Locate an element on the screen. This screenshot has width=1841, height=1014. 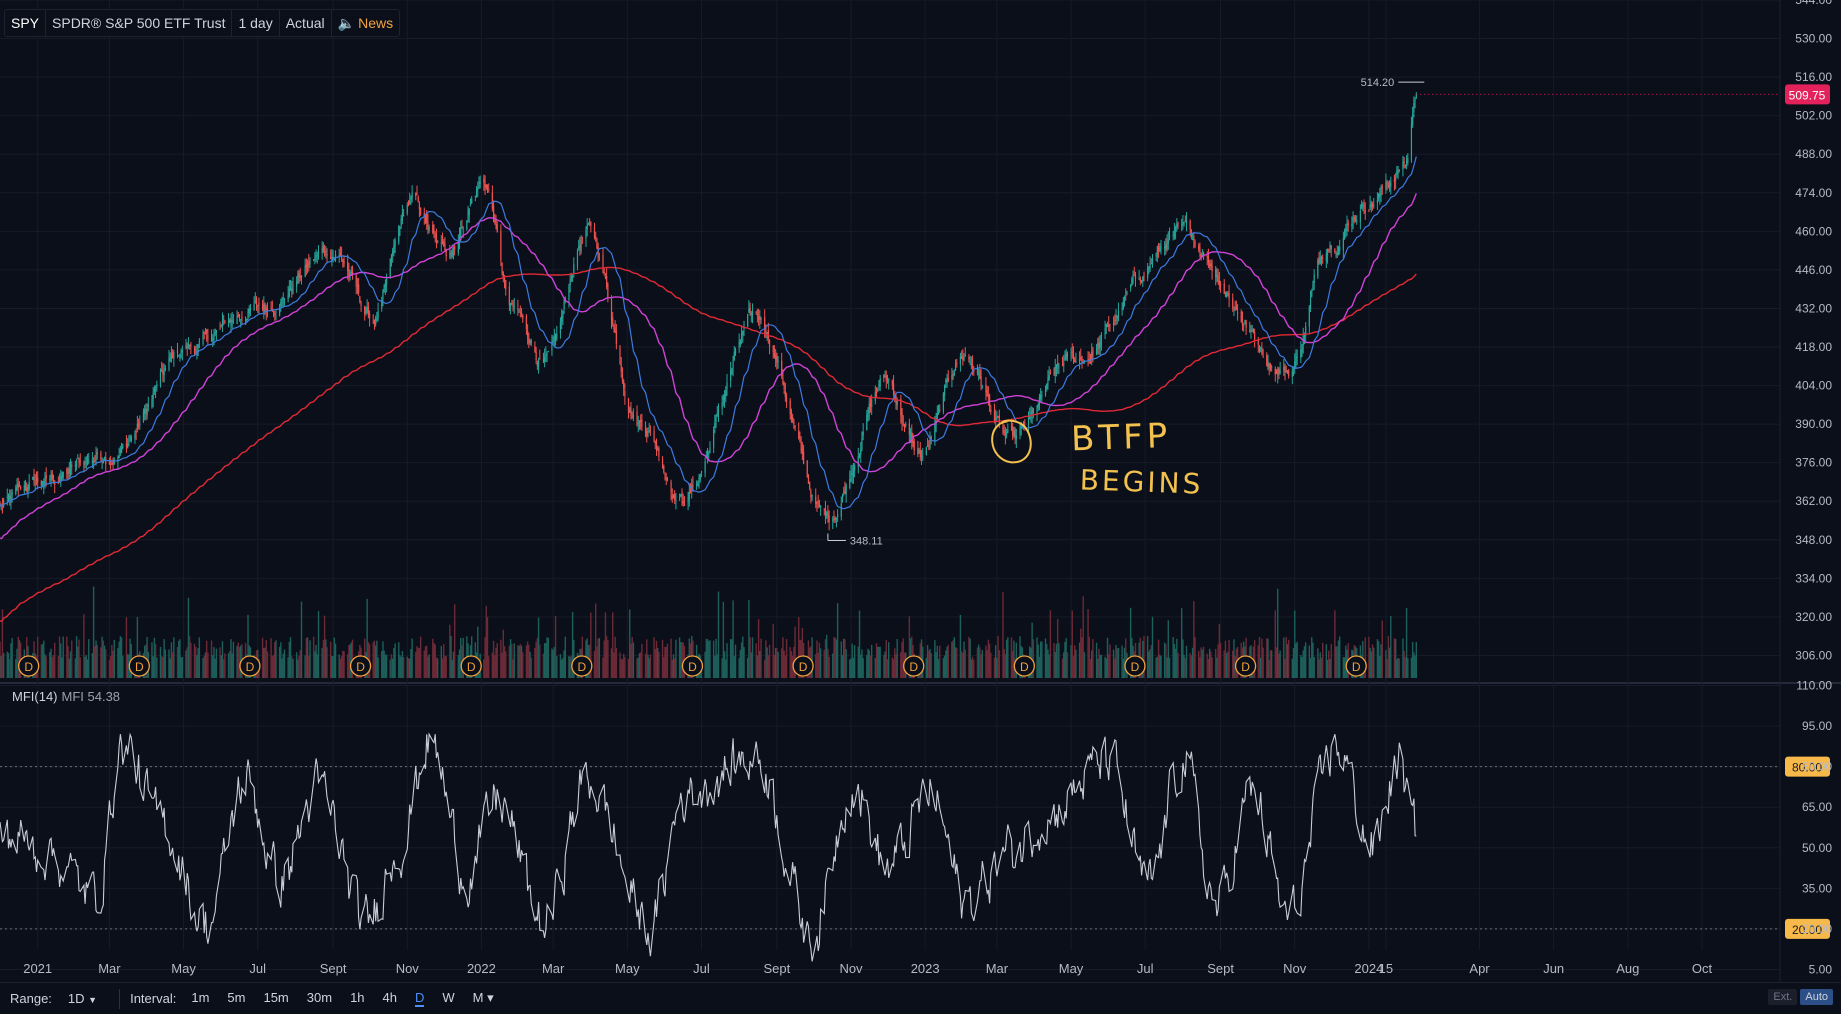
interval-badge: 1 day is located at coordinates (256, 23).